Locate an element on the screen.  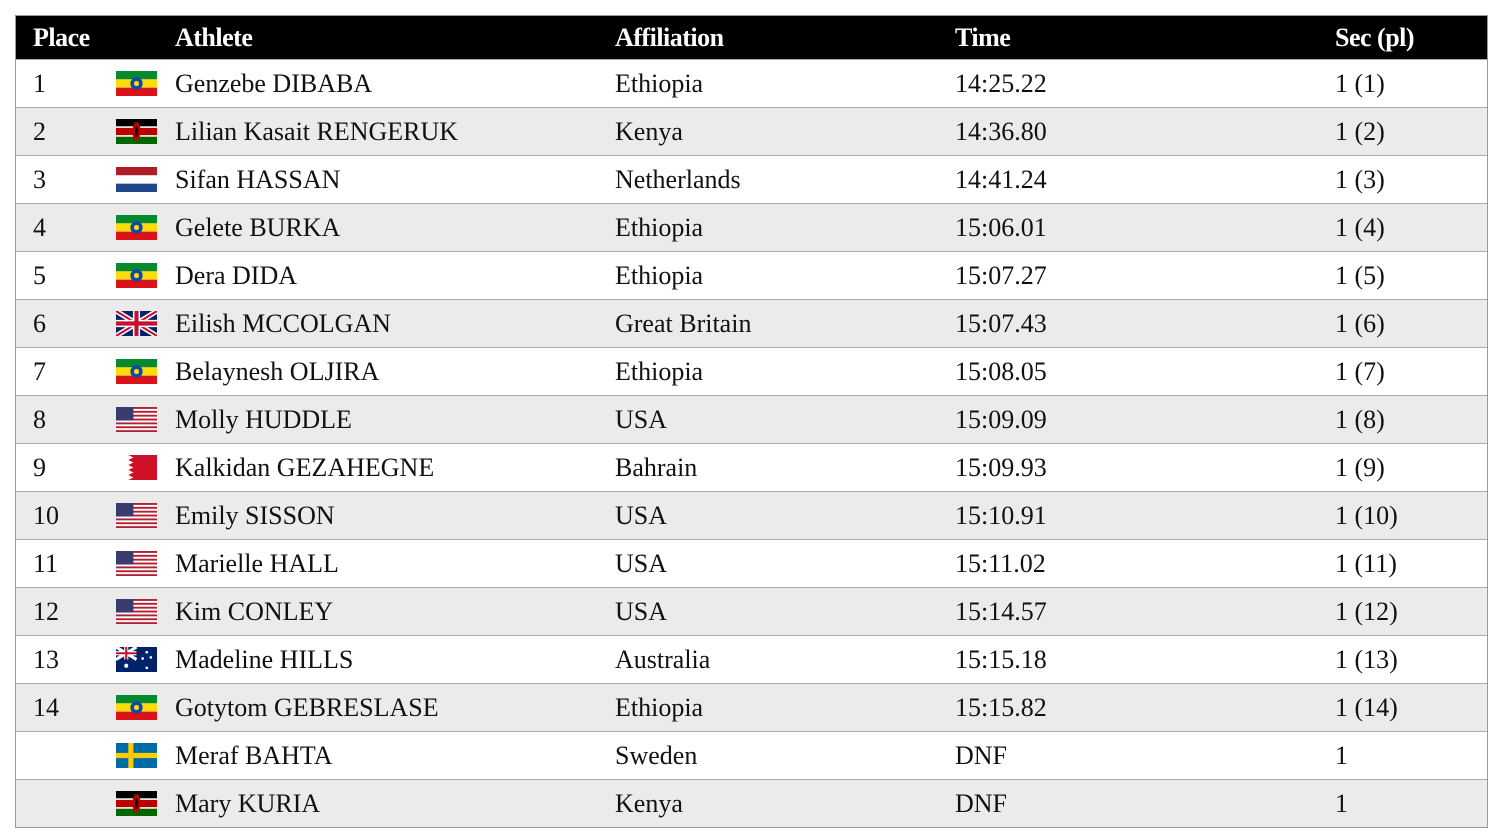
table-row: 11 Marielle HALL USA 15:11.02 1 (11) is located at coordinates (751, 563).